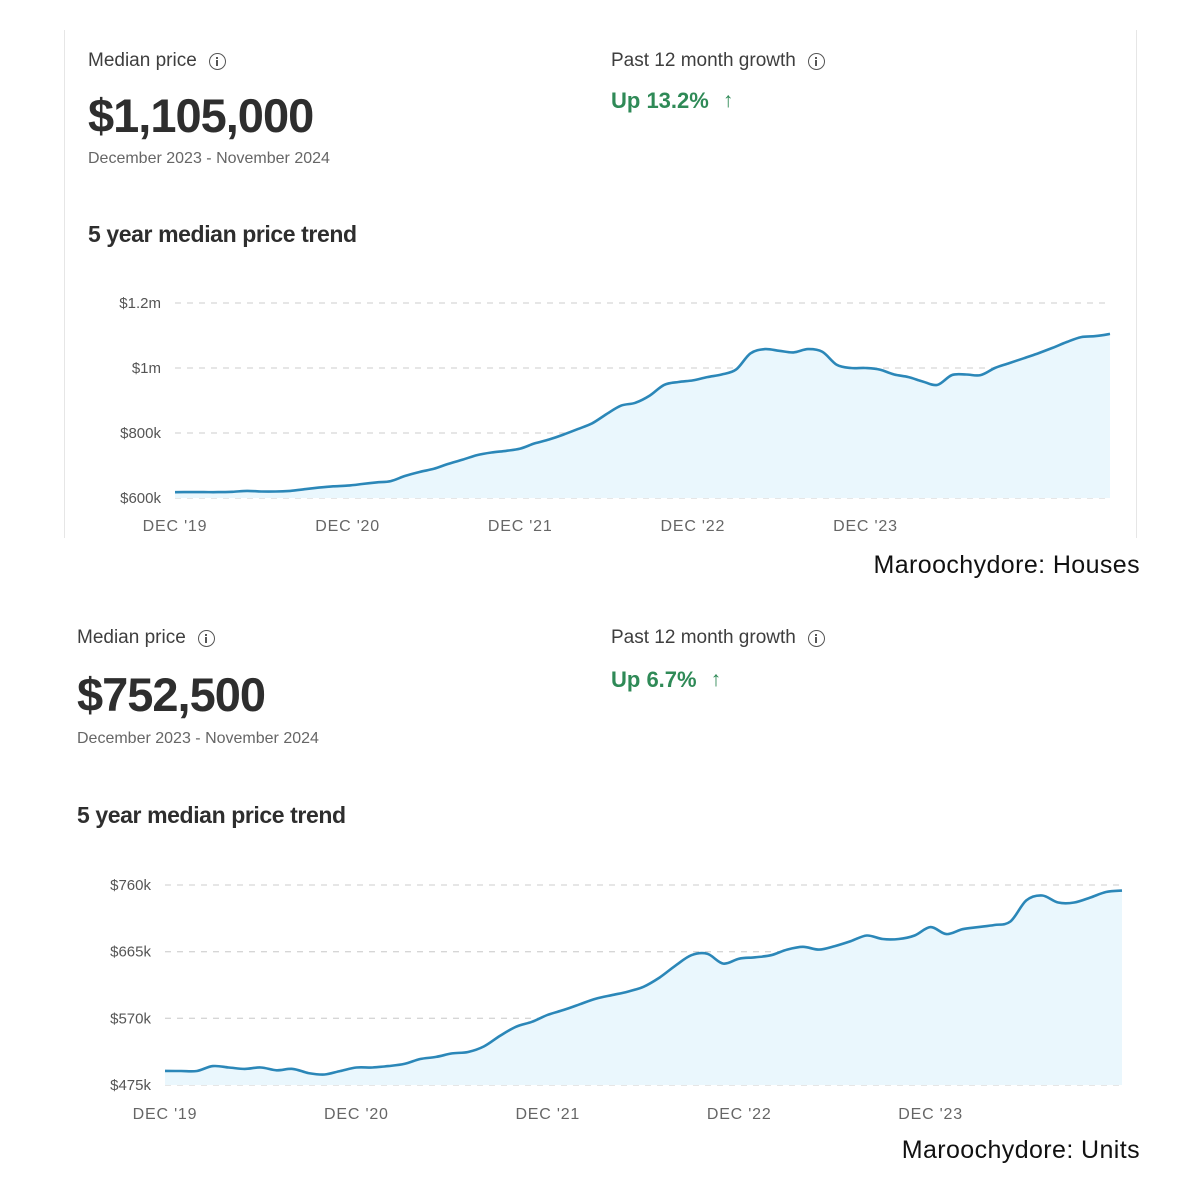 The image size is (1200, 1200). What do you see at coordinates (140, 303) in the screenshot?
I see `y-tick-label: $1.2m` at bounding box center [140, 303].